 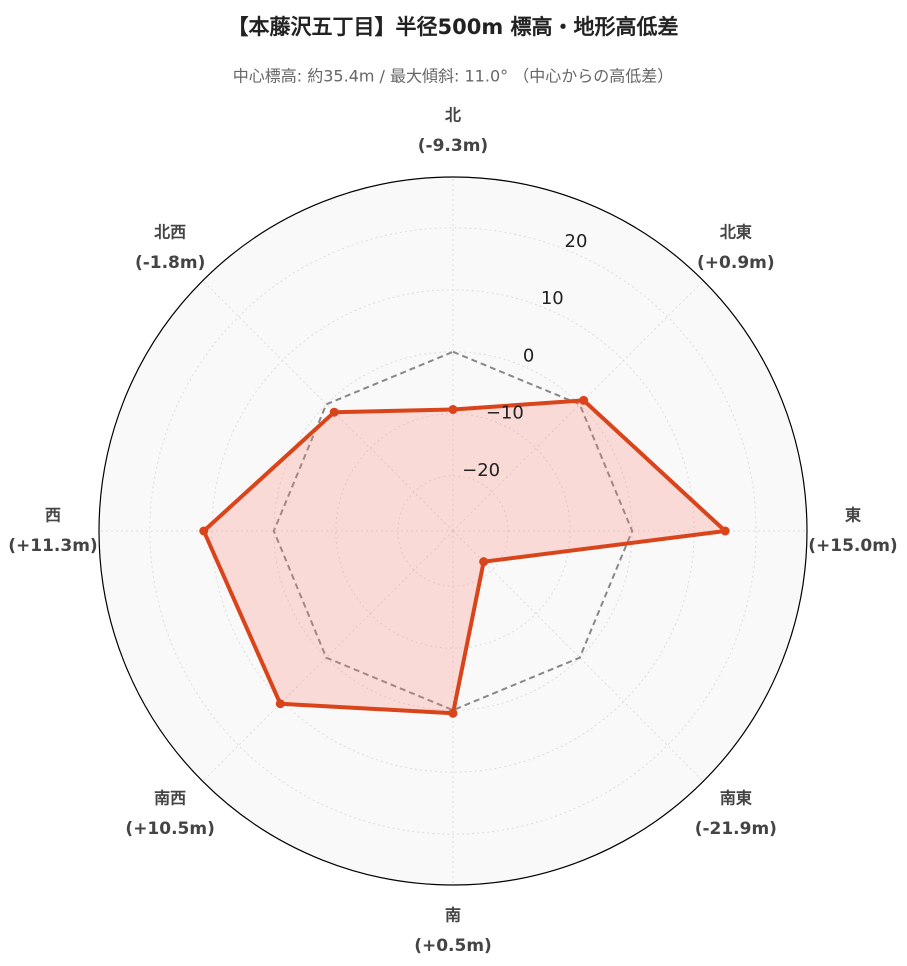 What do you see at coordinates (736, 232) in the screenshot?
I see `category-label: 北東` at bounding box center [736, 232].